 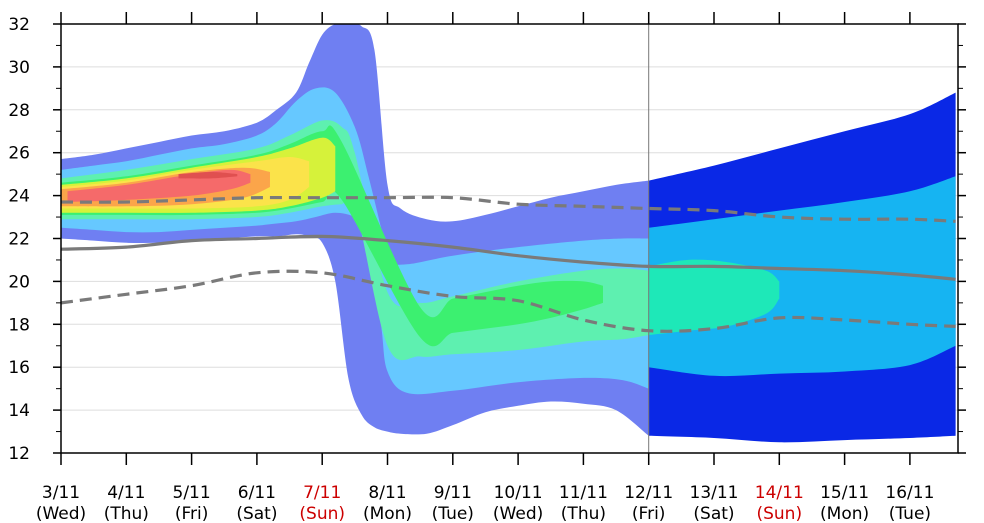 What do you see at coordinates (19, 154) in the screenshot?
I see `y-tick-label: 26` at bounding box center [19, 154].